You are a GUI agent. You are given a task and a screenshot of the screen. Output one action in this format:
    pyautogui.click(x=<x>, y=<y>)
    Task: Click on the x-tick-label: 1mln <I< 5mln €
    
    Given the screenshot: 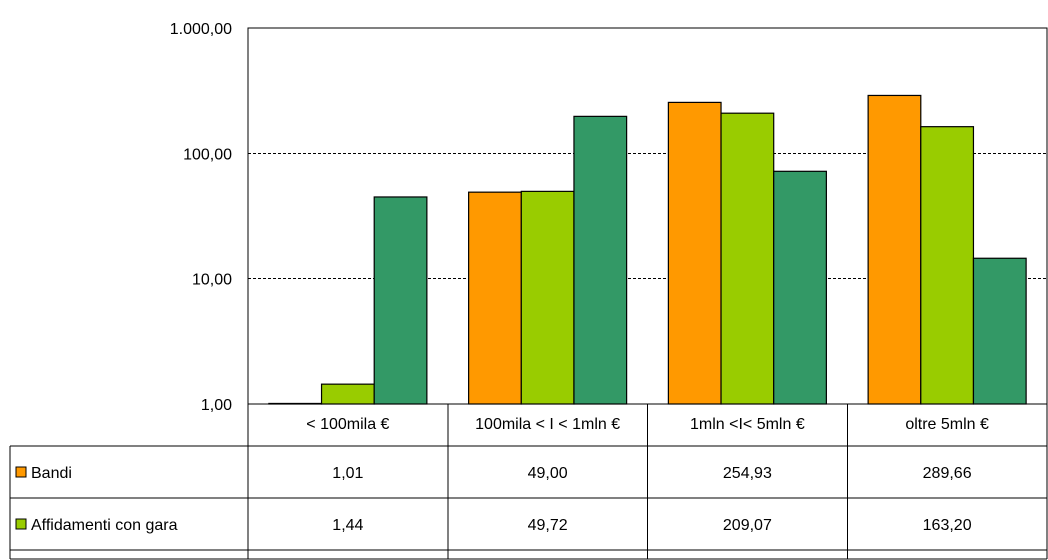 What is the action you would take?
    pyautogui.click(x=747, y=424)
    